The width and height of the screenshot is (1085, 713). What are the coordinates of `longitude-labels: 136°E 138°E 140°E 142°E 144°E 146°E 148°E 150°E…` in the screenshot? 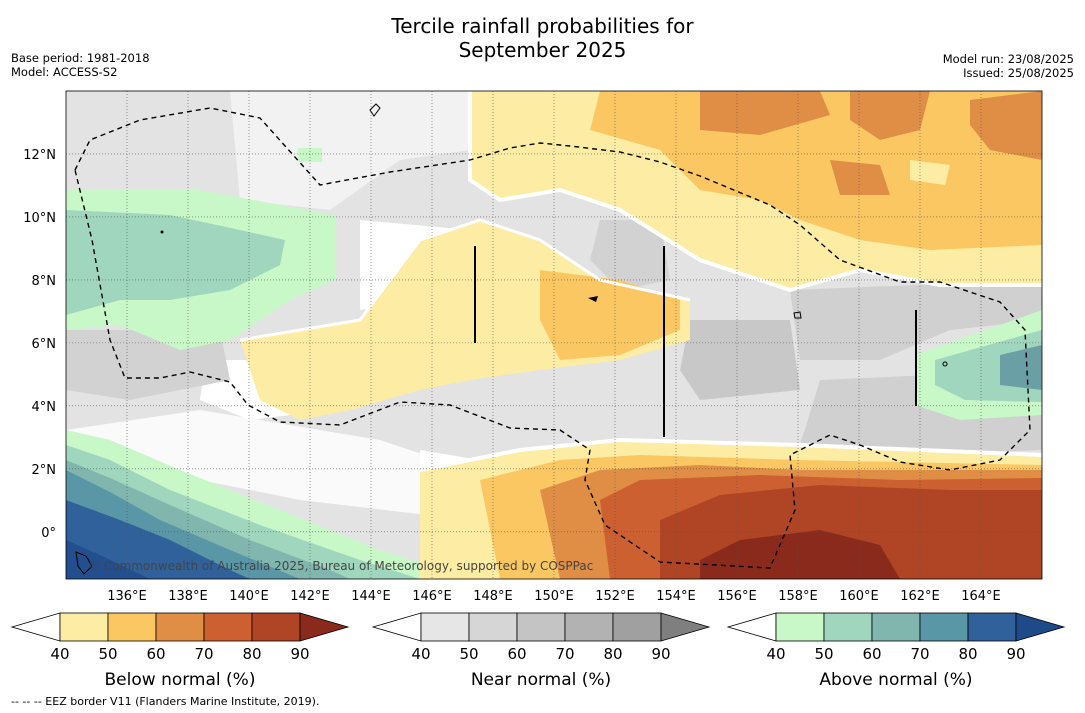 It's located at (554, 596).